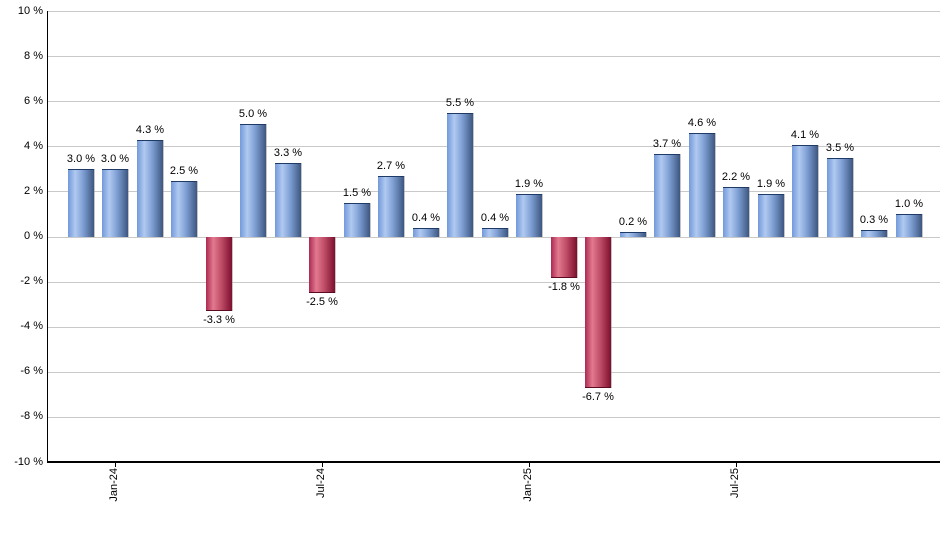 The width and height of the screenshot is (940, 550). I want to click on bar-value-label: 4.1 %, so click(805, 135).